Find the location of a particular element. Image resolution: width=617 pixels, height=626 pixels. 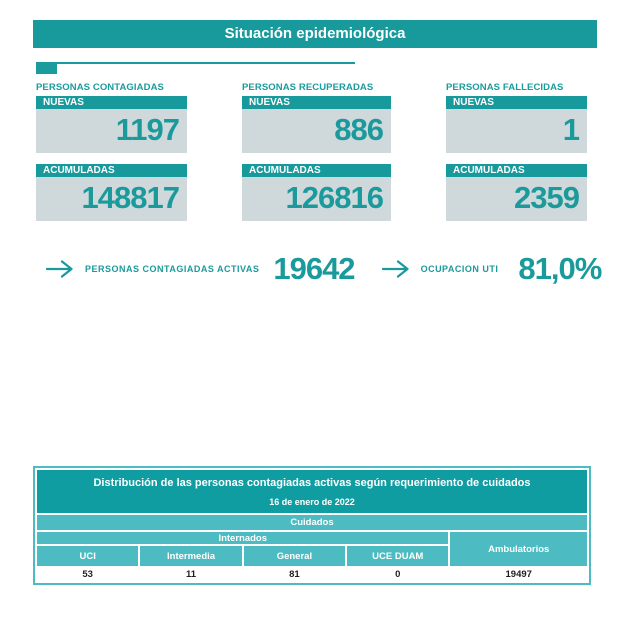

stat-card-body: 1197 is located at coordinates (111, 131).